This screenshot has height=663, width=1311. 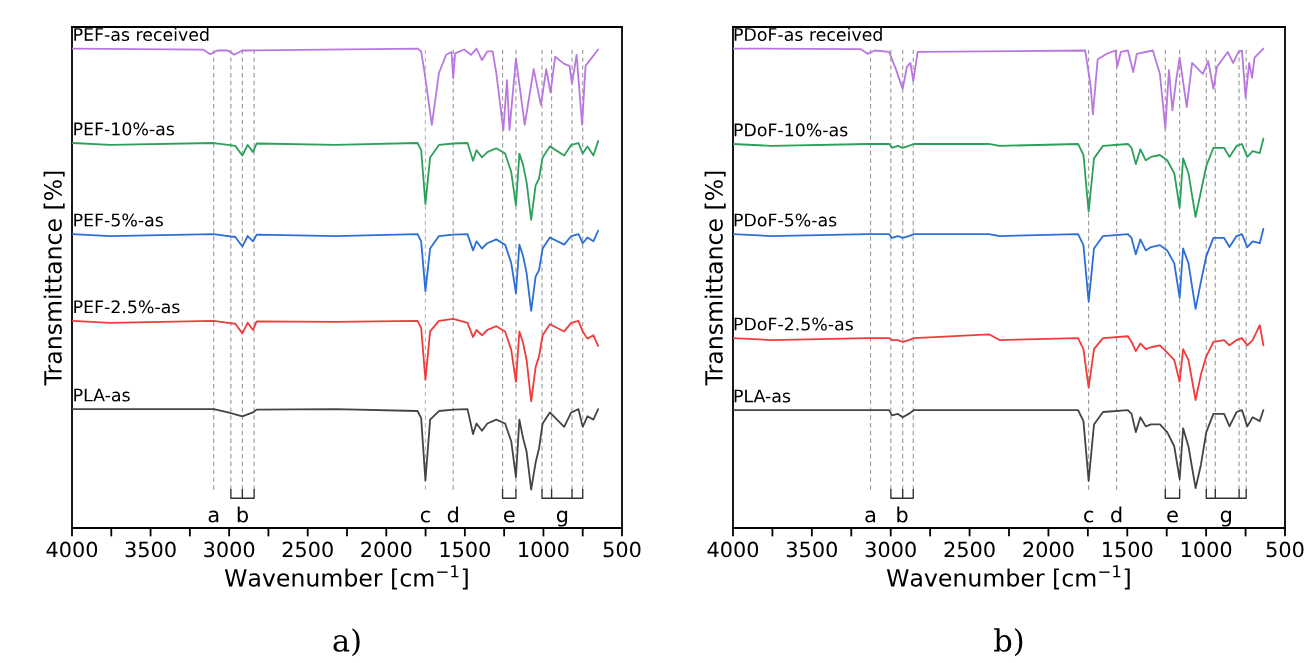 I want to click on series-label: PEF-2.5%-as, so click(x=127, y=307).